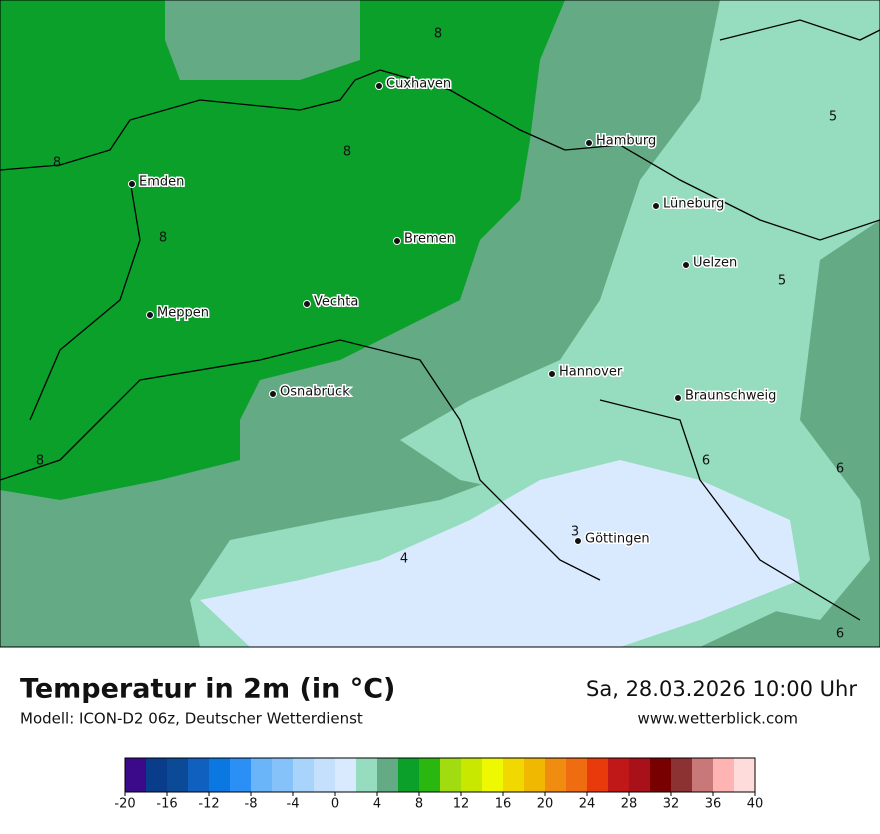 This screenshot has height=834, width=880. I want to click on city-label: Osnabrück, so click(315, 392).